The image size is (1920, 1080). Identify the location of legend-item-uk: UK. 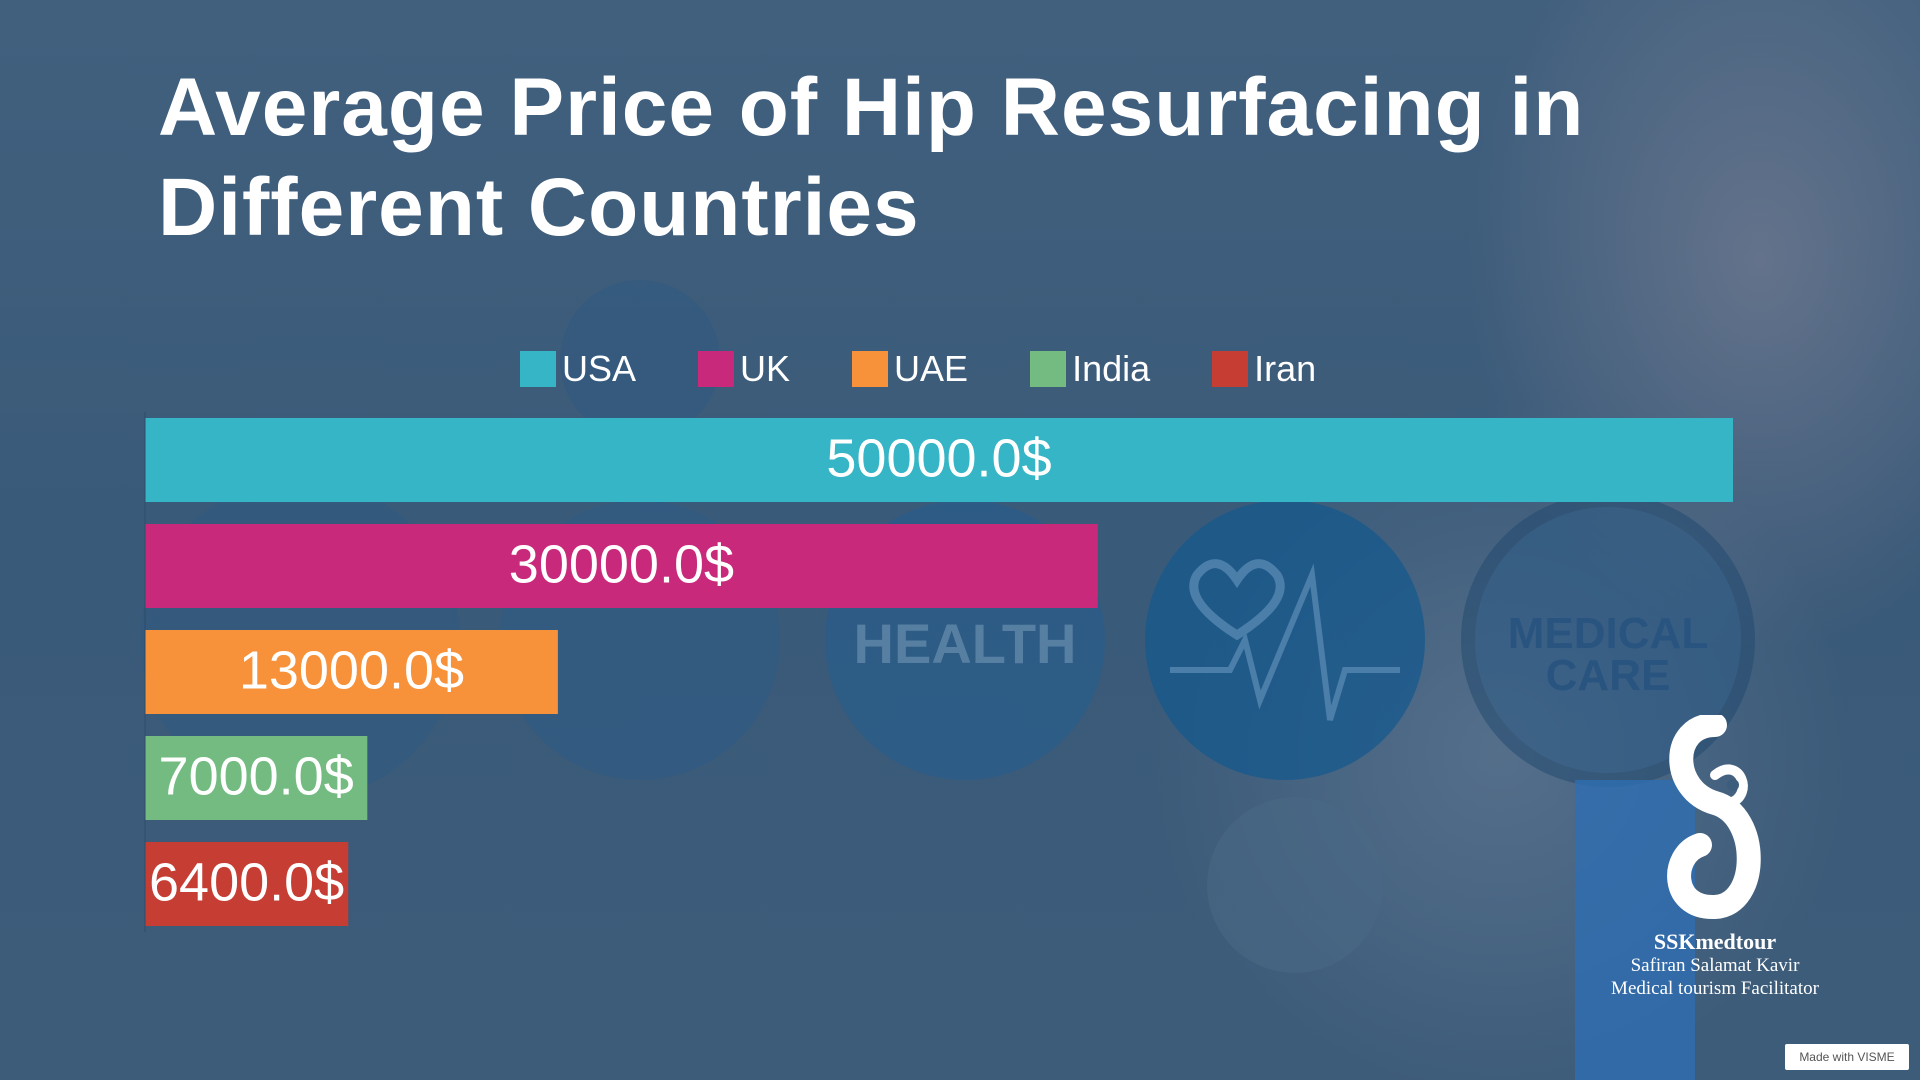
(744, 369).